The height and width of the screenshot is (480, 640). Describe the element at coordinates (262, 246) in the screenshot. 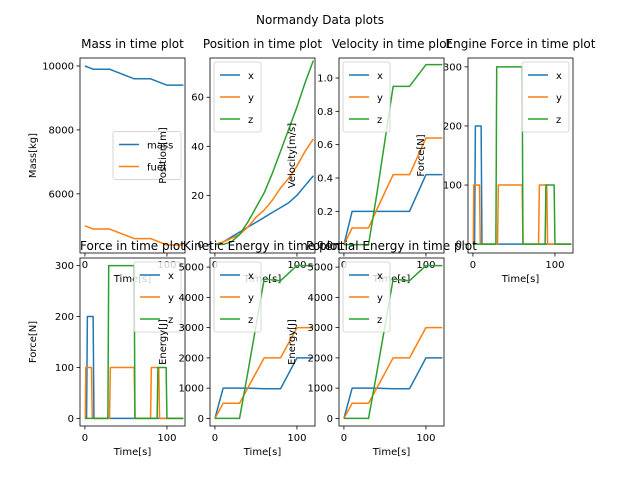

I see `panel-title: Kinetic Energy in time plot` at that location.